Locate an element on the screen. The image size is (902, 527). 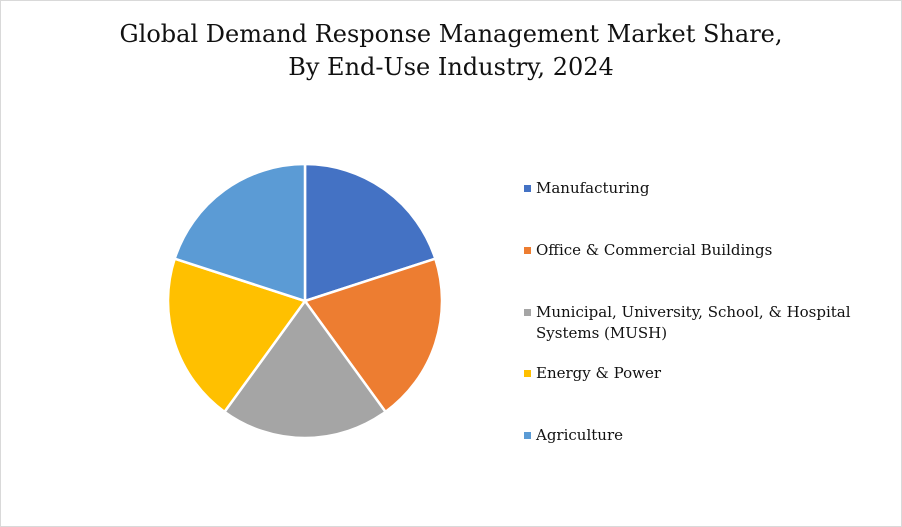
legend-label-manufacturing: Manufacturing is located at coordinates (593, 188).